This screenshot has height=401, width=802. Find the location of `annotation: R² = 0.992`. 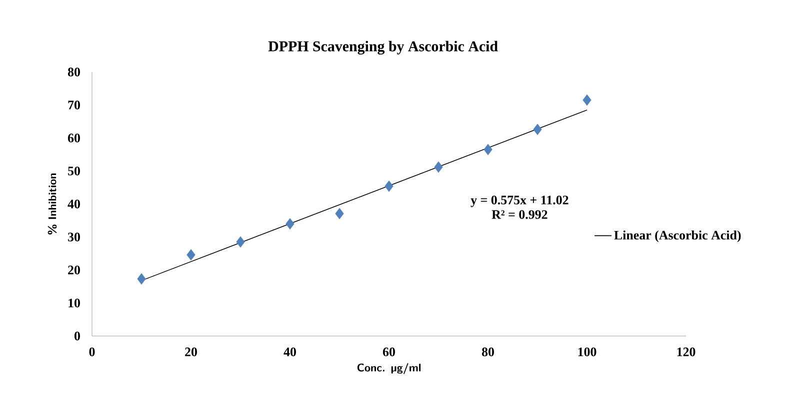

annotation: R² = 0.992 is located at coordinates (520, 214).